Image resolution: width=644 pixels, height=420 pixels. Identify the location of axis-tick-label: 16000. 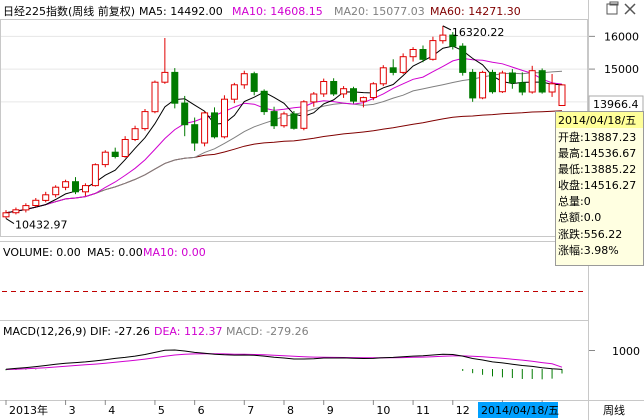
(621, 36).